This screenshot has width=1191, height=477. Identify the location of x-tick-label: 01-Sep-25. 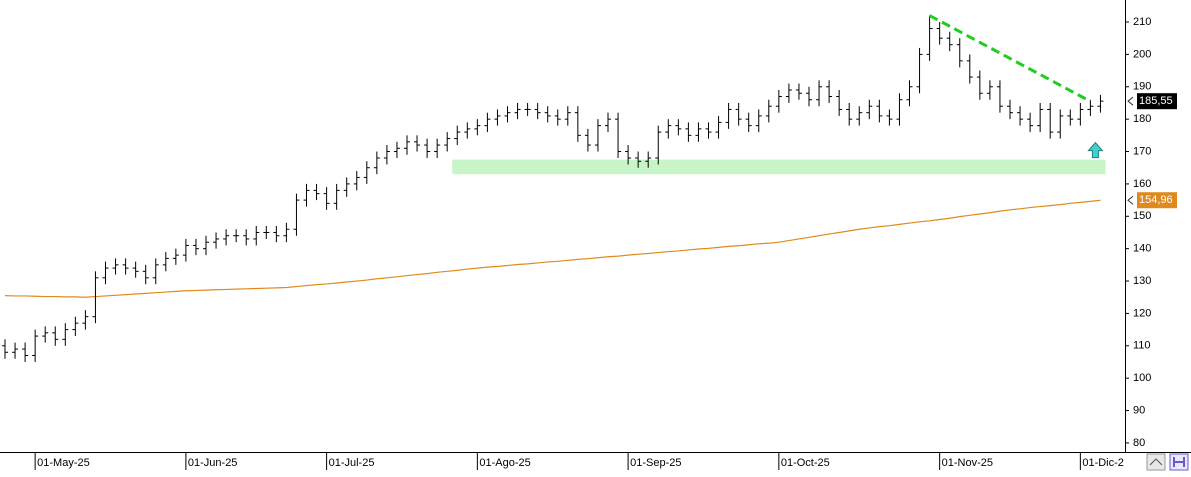
(655, 463).